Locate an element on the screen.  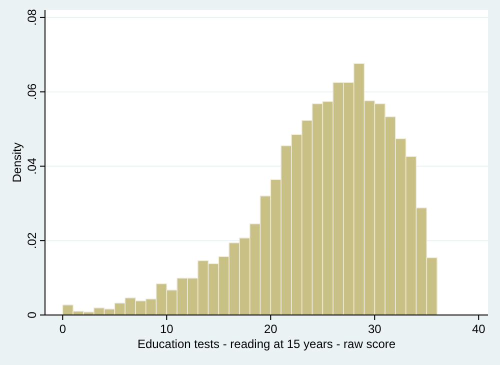
x-tick-label: 0 is located at coordinates (62, 329).